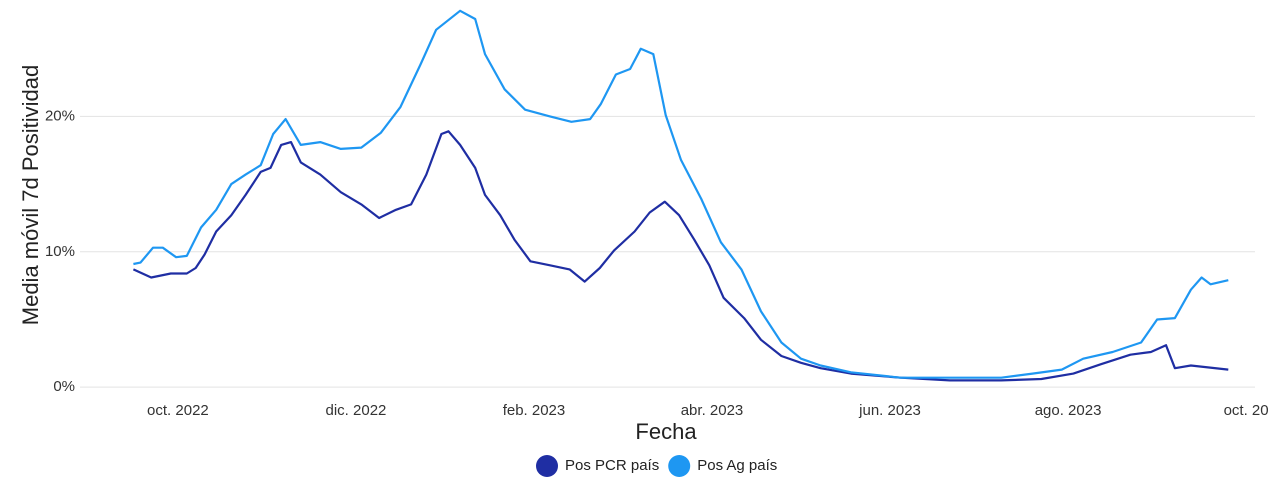 The image size is (1270, 481). I want to click on y-axis-title: Media móvil 7d Positividad, so click(30, 195).